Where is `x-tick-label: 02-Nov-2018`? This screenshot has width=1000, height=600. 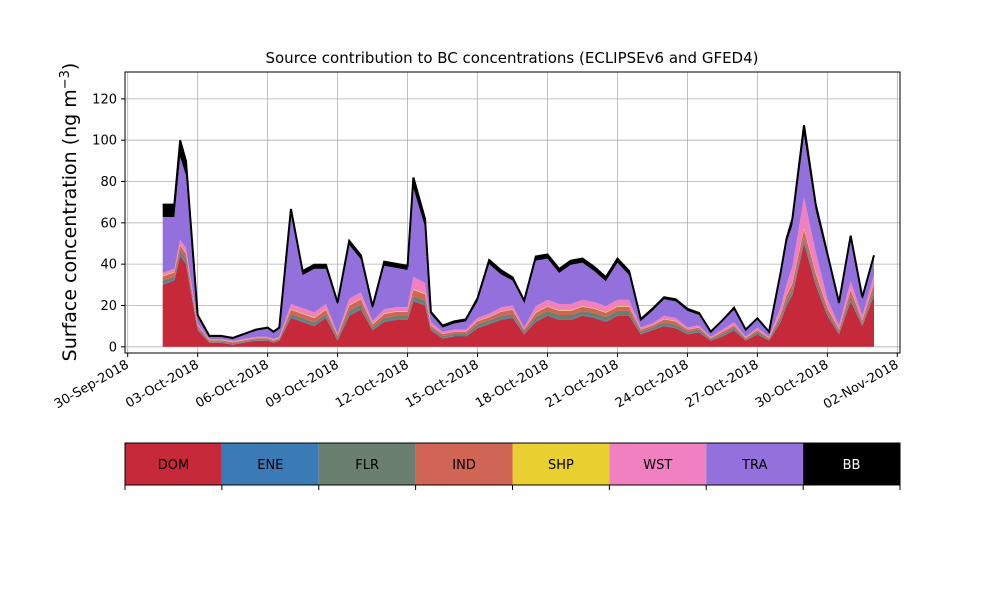
x-tick-label: 02-Nov-2018 is located at coordinates (861, 384).